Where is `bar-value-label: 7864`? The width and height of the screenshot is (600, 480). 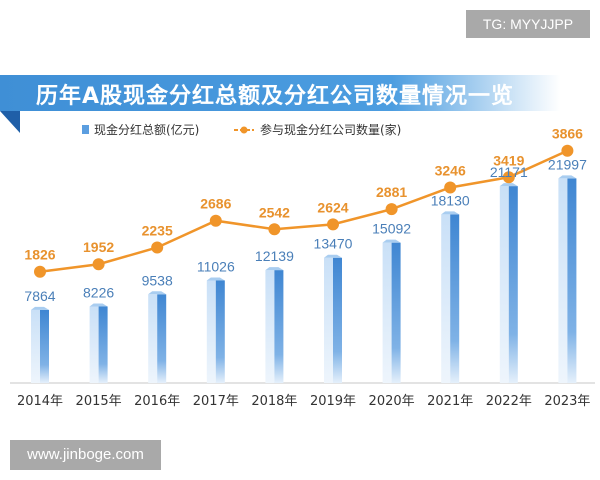
bar-value-label: 7864 is located at coordinates (39, 296).